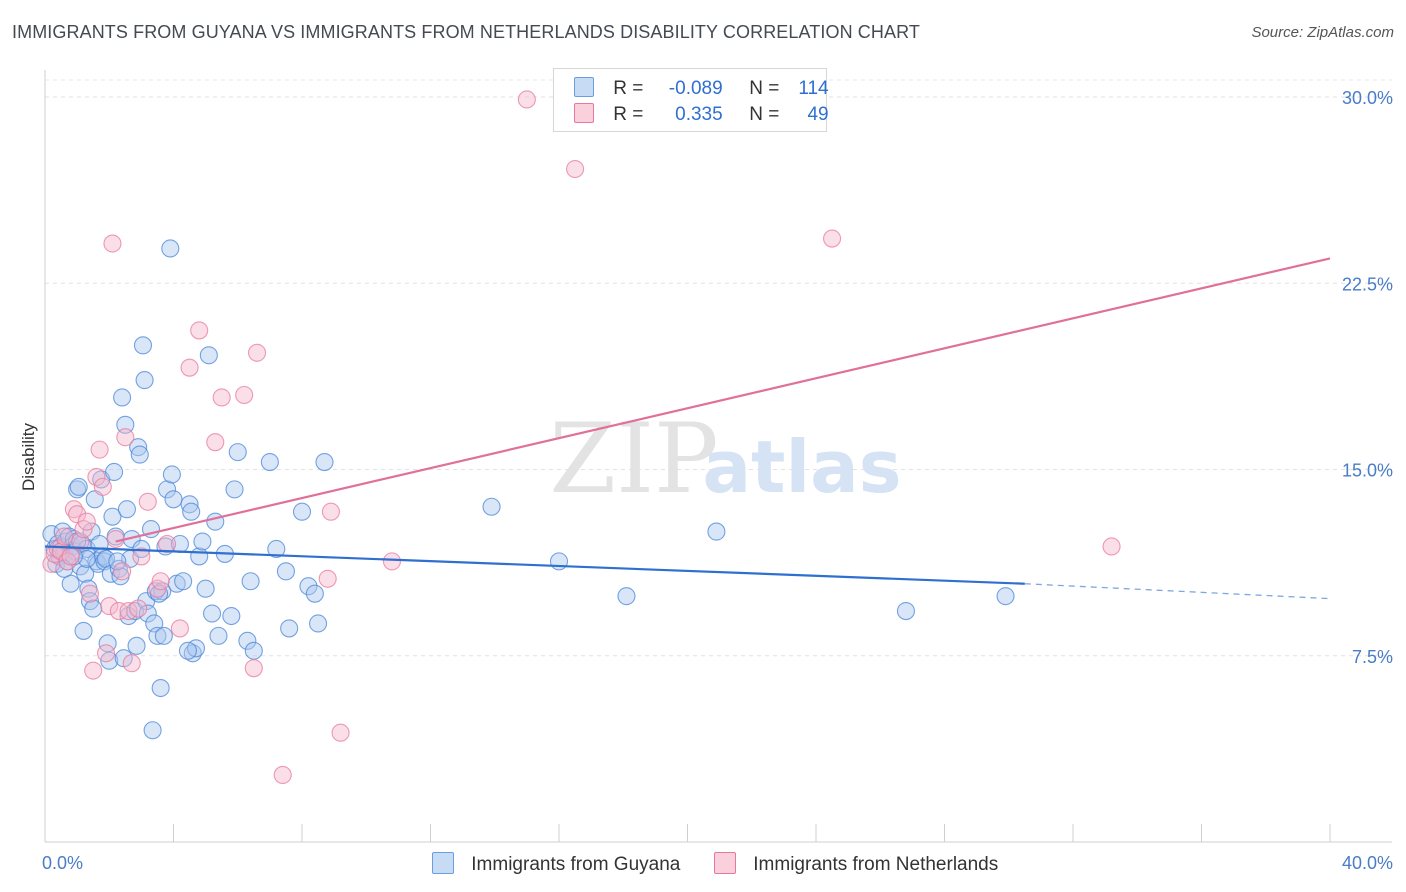  I want to click on y-tick-label: 7.5%, so click(1372, 657).